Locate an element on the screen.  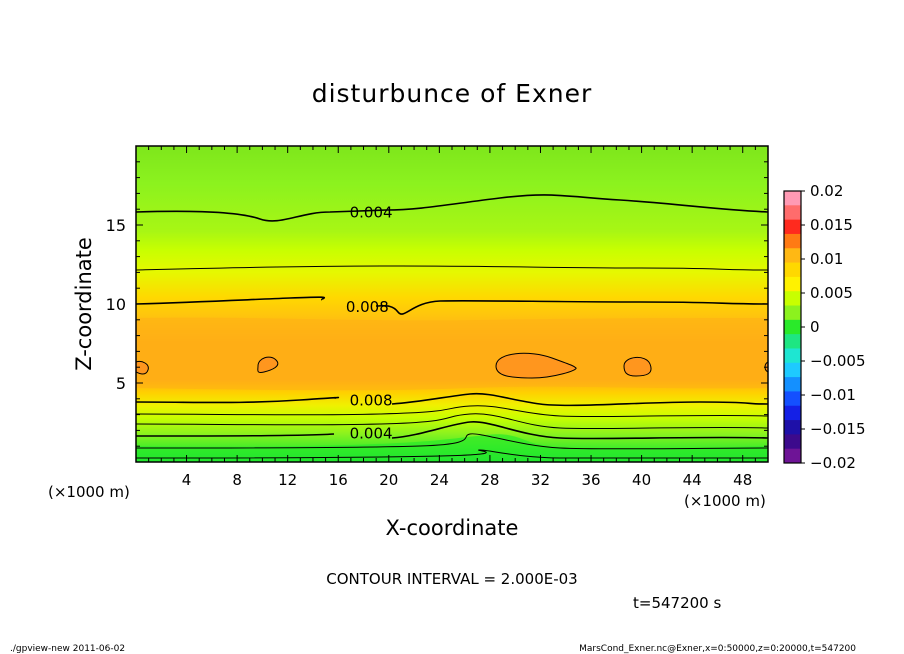
colorbar-label: −0.02 is located at coordinates (833, 463).